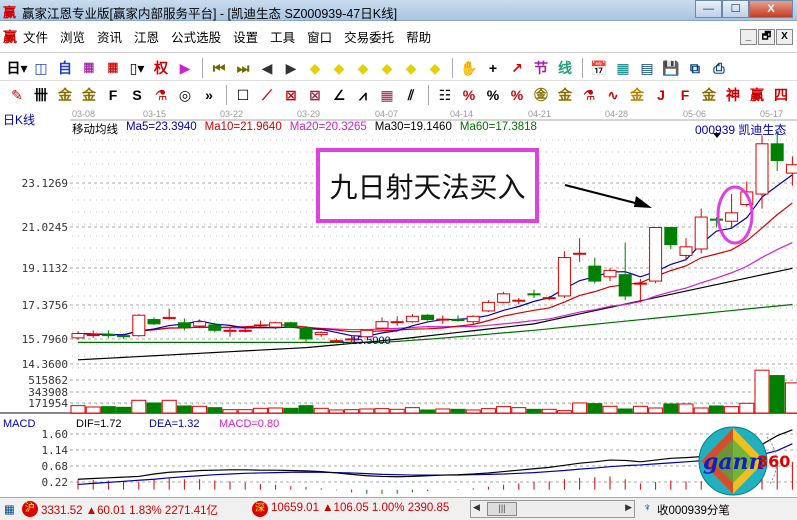 This screenshot has height=520, width=797. What do you see at coordinates (89, 67) in the screenshot?
I see `cycle3-icon: 𝄜` at bounding box center [89, 67].